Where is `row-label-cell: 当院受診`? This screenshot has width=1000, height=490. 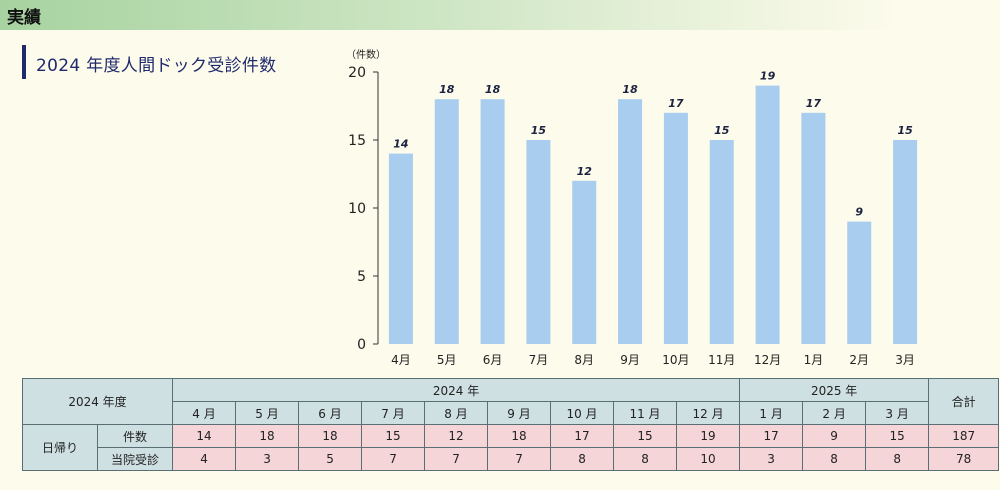 row-label-cell: 当院受診 is located at coordinates (135, 459).